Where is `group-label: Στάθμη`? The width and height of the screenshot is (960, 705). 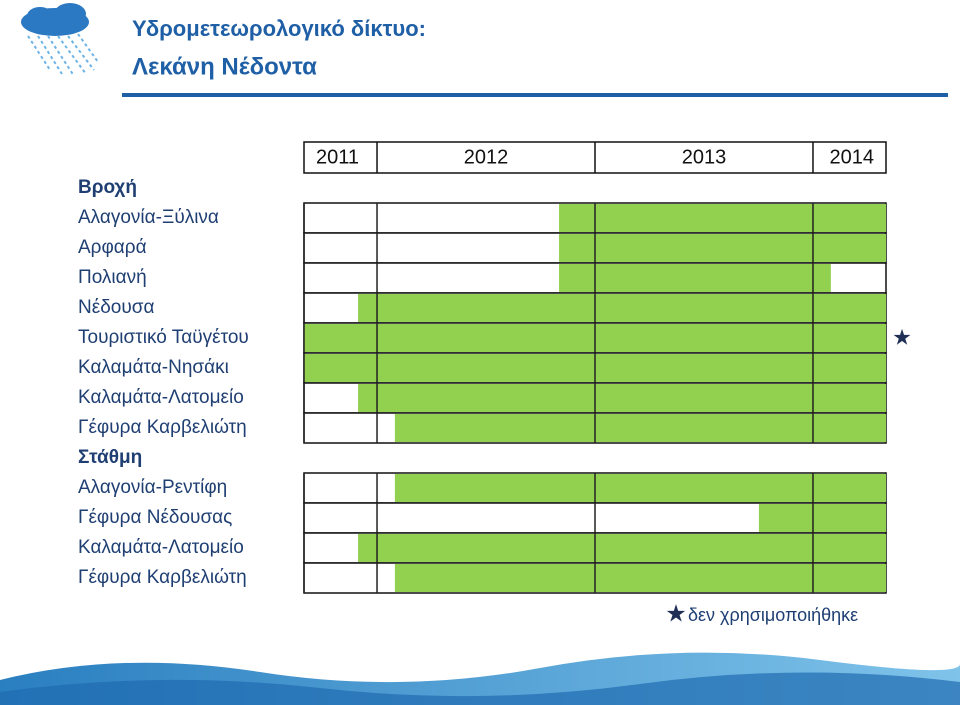 group-label: Στάθμη is located at coordinates (110, 457).